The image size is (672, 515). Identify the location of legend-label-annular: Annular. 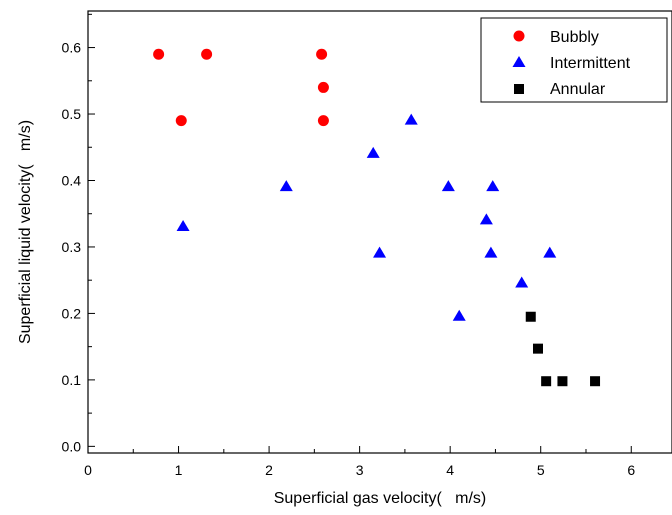
(578, 89).